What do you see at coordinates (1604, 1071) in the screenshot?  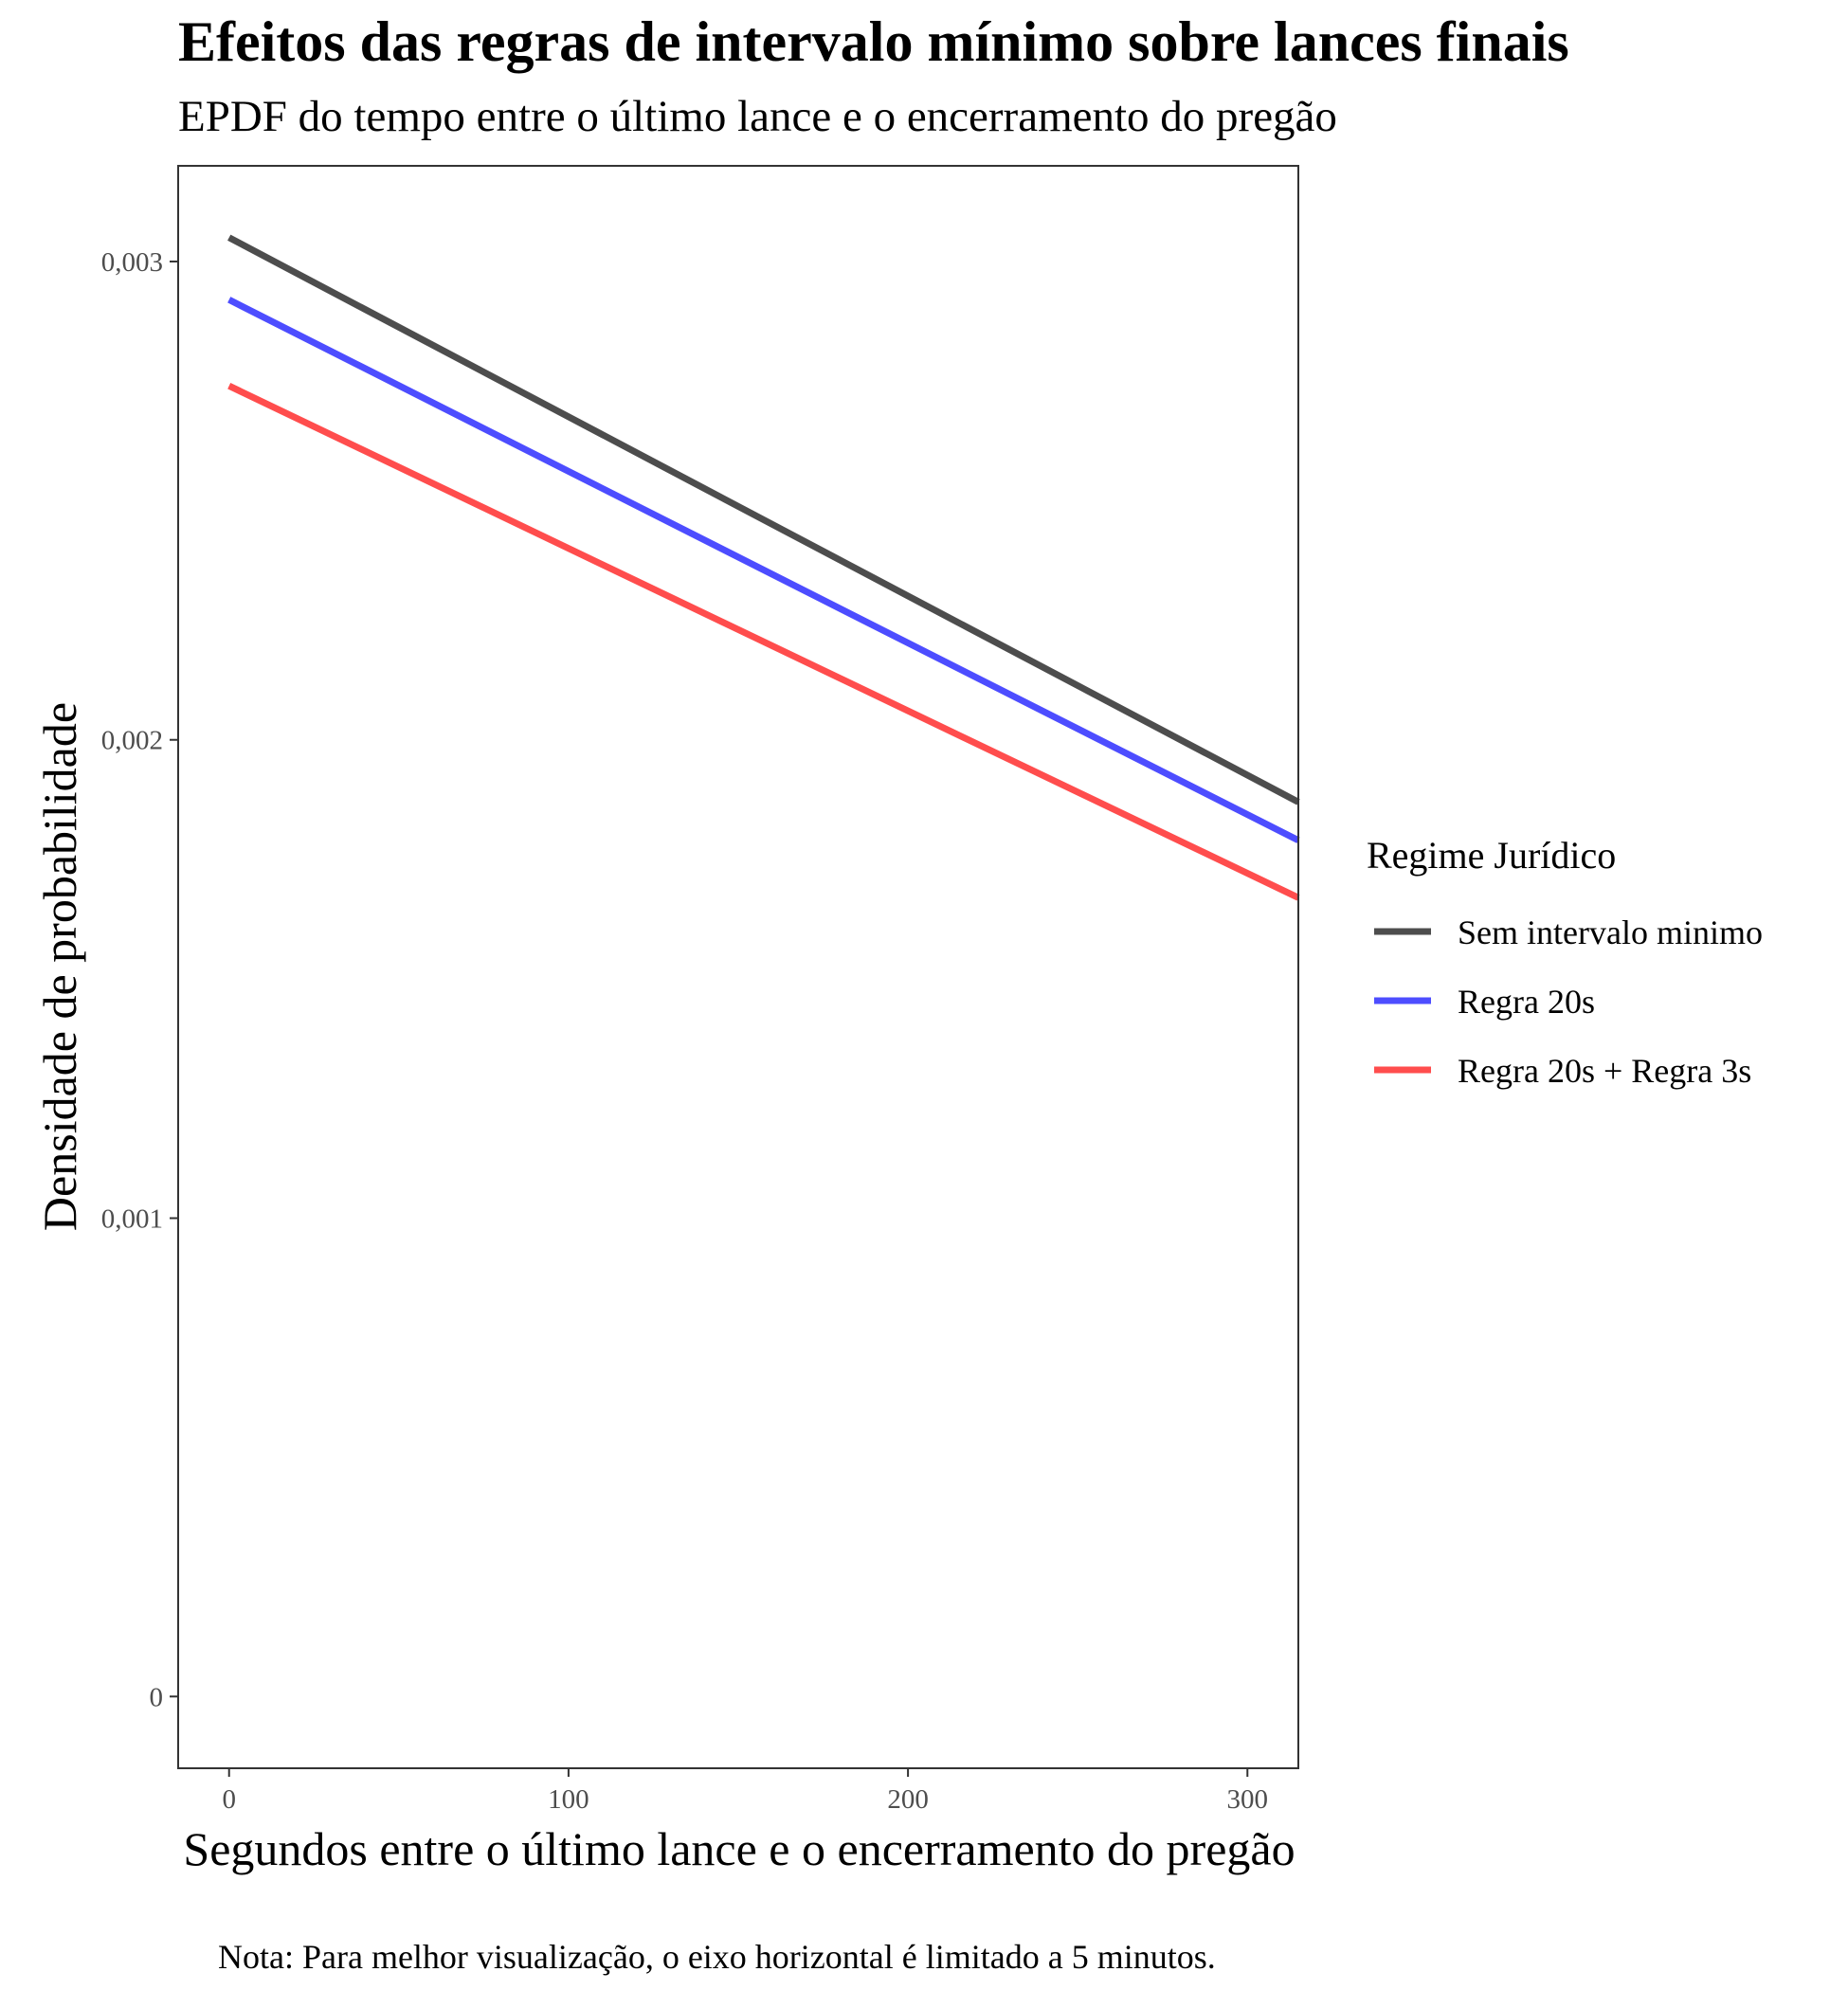 I see `legend-label-2: Regra 20s + Regra 3s` at bounding box center [1604, 1071].